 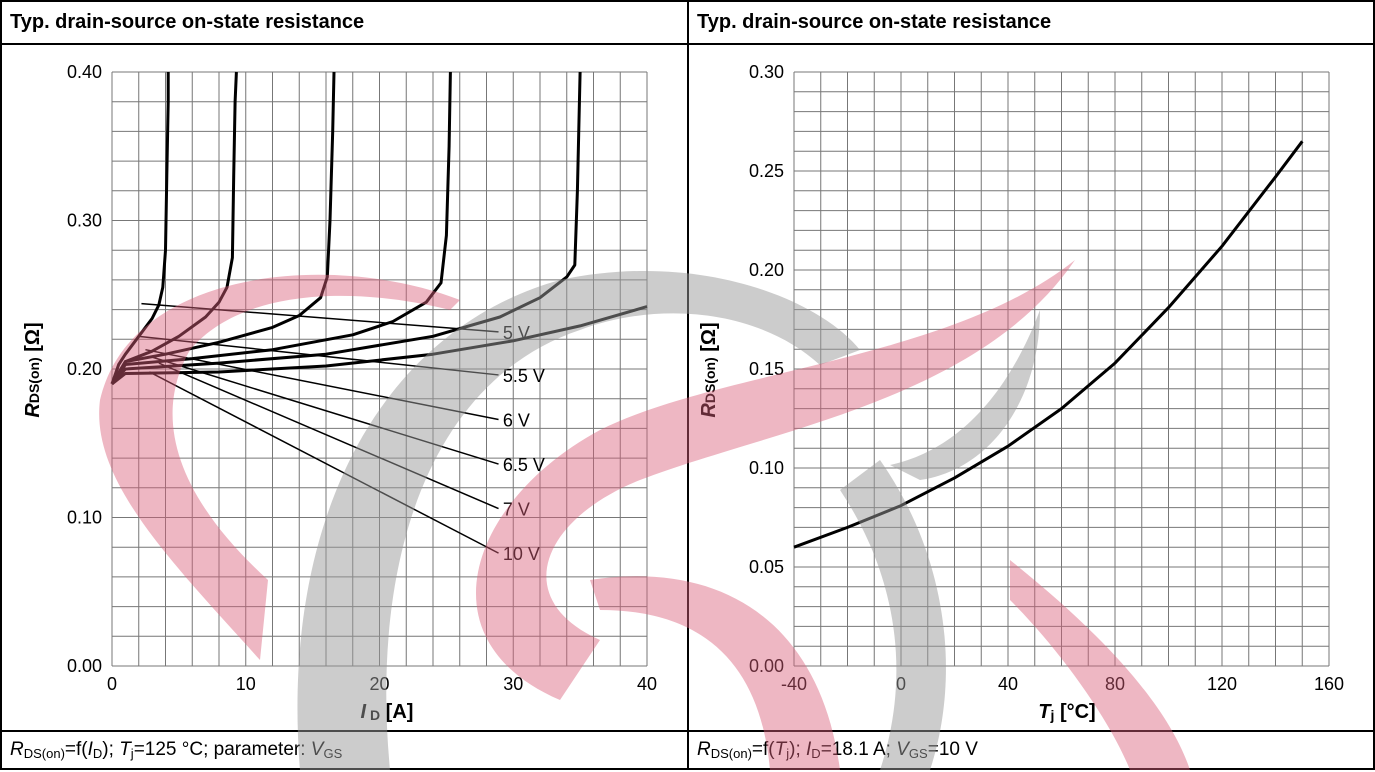 What do you see at coordinates (1329, 684) in the screenshot?
I see `right-x-tick-label: 160` at bounding box center [1329, 684].